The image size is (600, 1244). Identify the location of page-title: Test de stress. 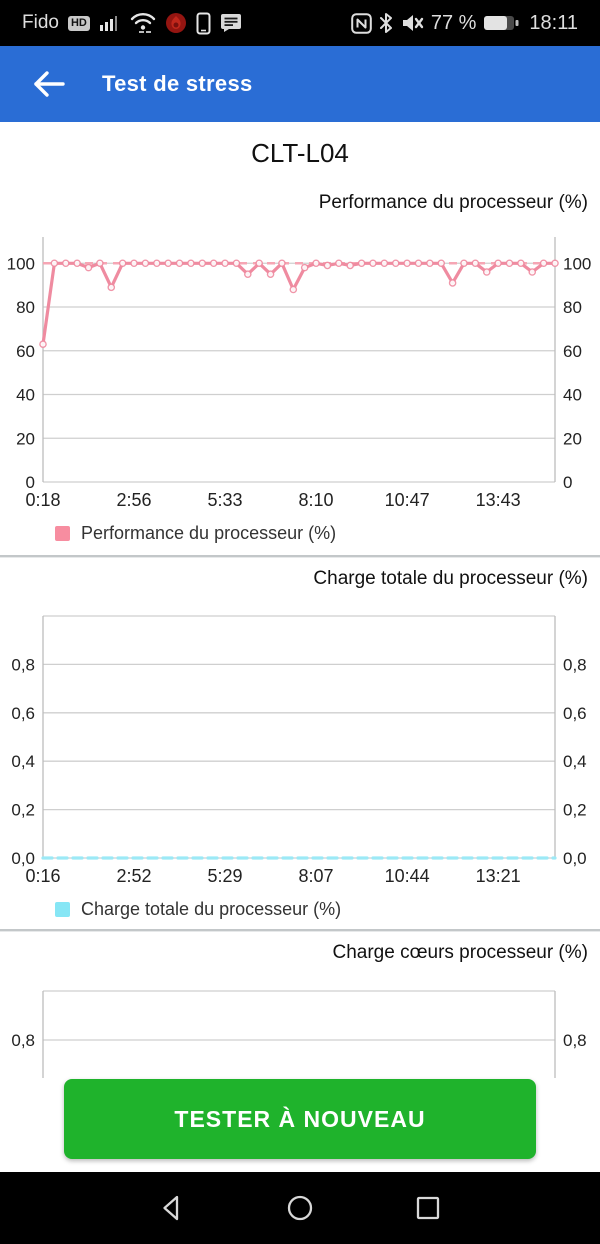
(177, 83).